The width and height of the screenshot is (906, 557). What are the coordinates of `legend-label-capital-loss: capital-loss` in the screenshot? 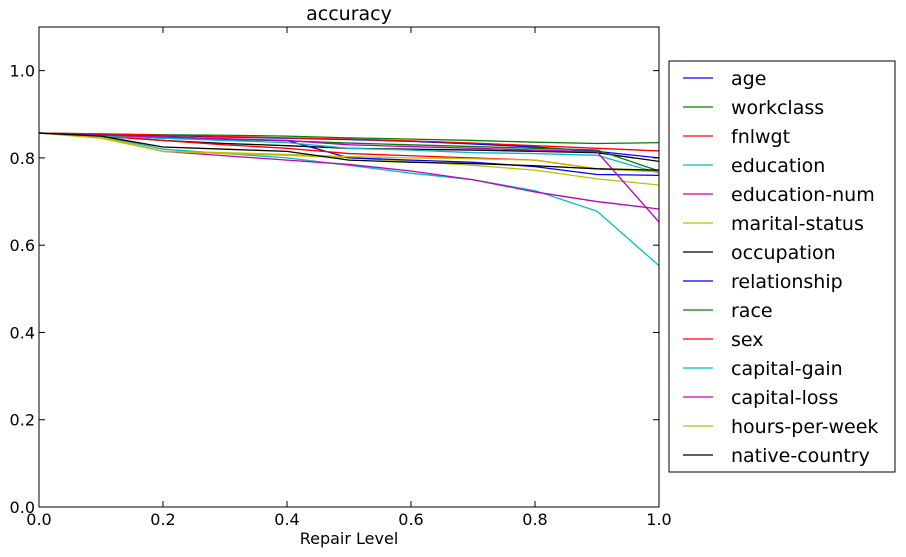 It's located at (784, 398).